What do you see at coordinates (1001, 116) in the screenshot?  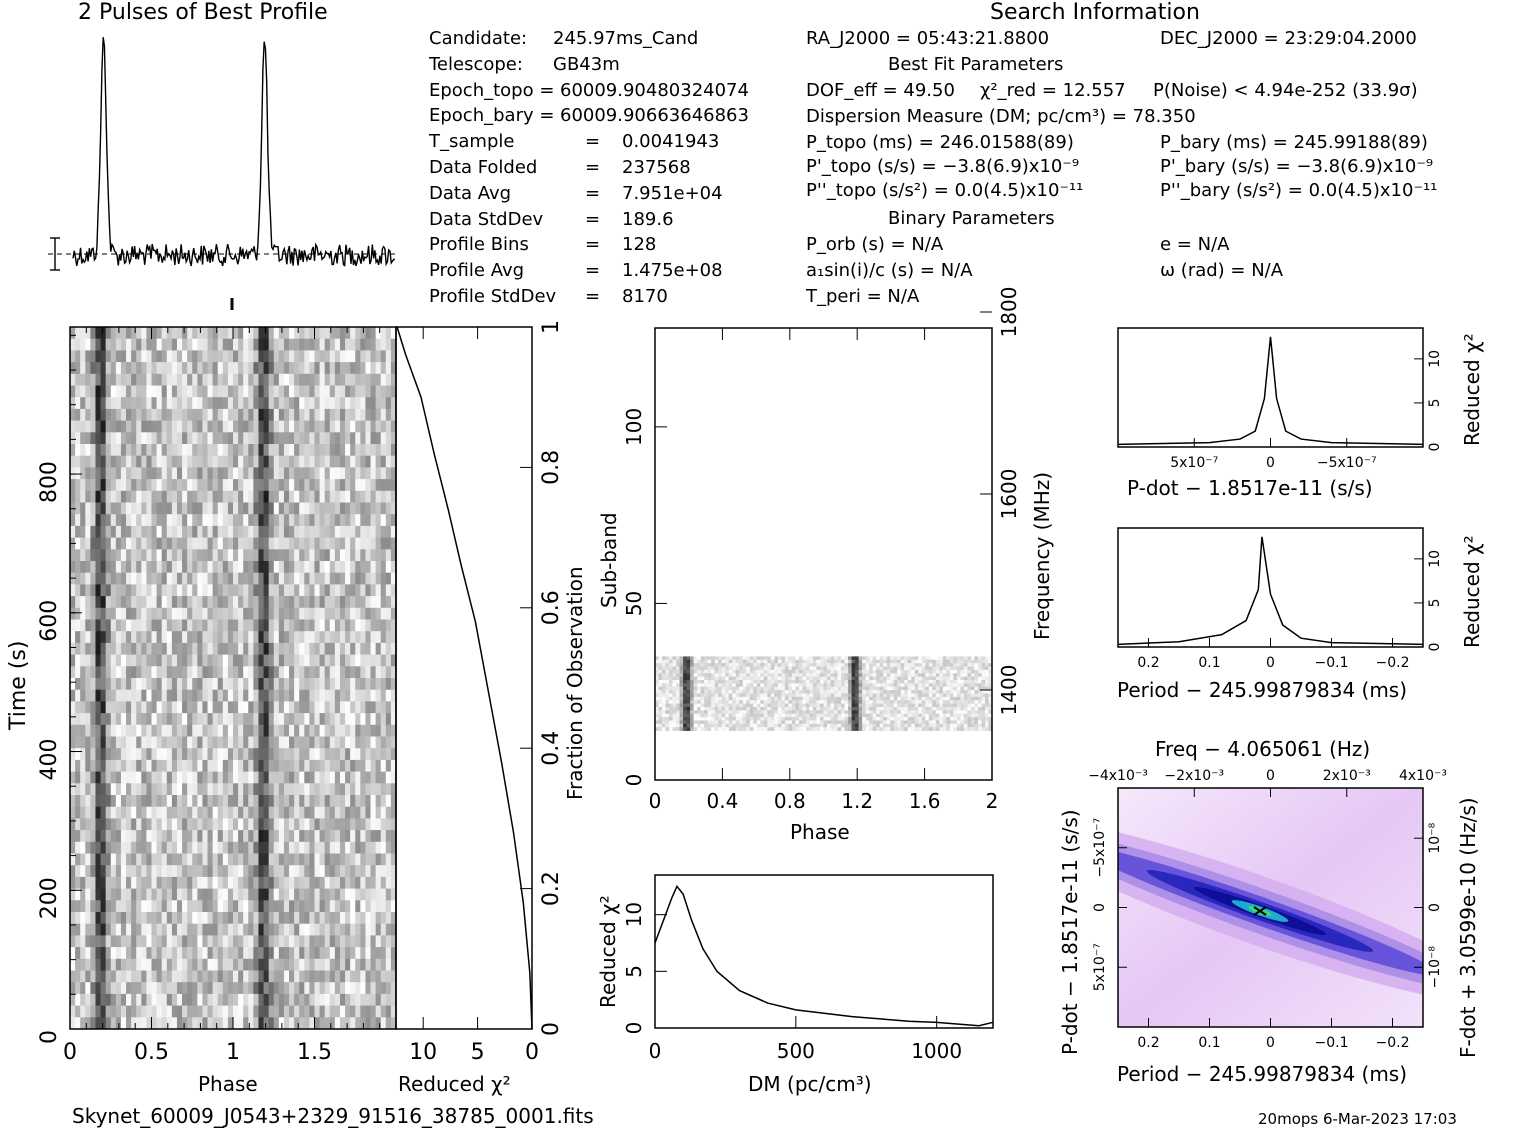 I see `dm-text: Dispersion Measure (DM; pc/cm³) = 78.350` at bounding box center [1001, 116].